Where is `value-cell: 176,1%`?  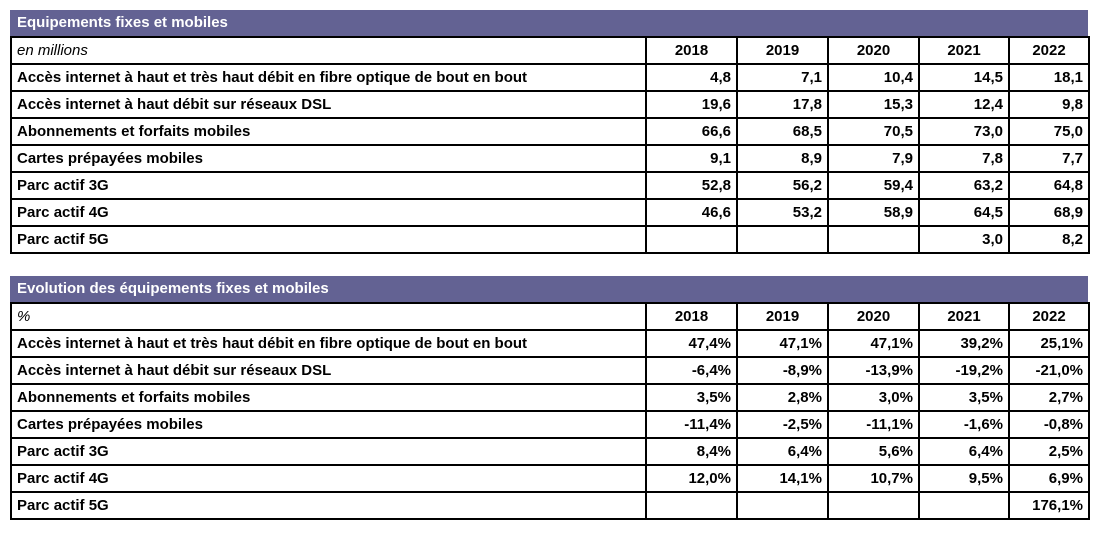
value-cell: 176,1% is located at coordinates (1049, 505).